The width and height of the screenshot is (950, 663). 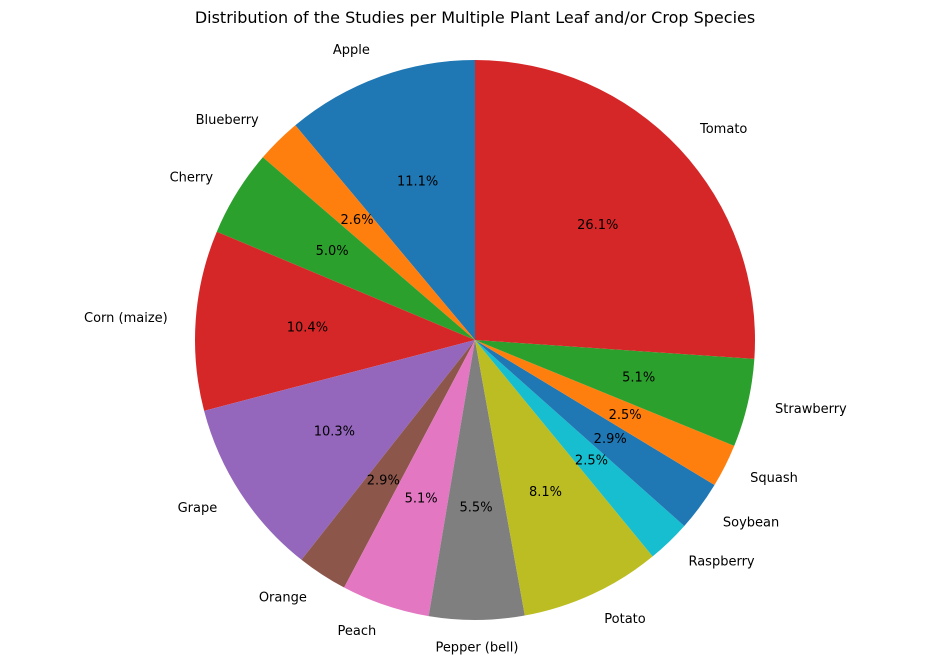 I want to click on slice-label: Corn (maize), so click(x=126, y=318).